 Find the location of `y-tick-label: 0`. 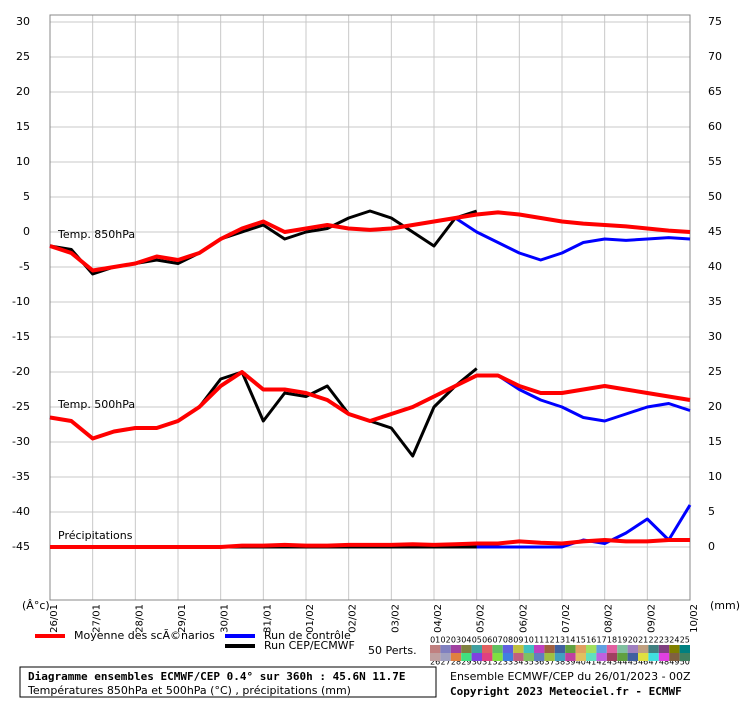

y-tick-label: 0 is located at coordinates (26, 231).